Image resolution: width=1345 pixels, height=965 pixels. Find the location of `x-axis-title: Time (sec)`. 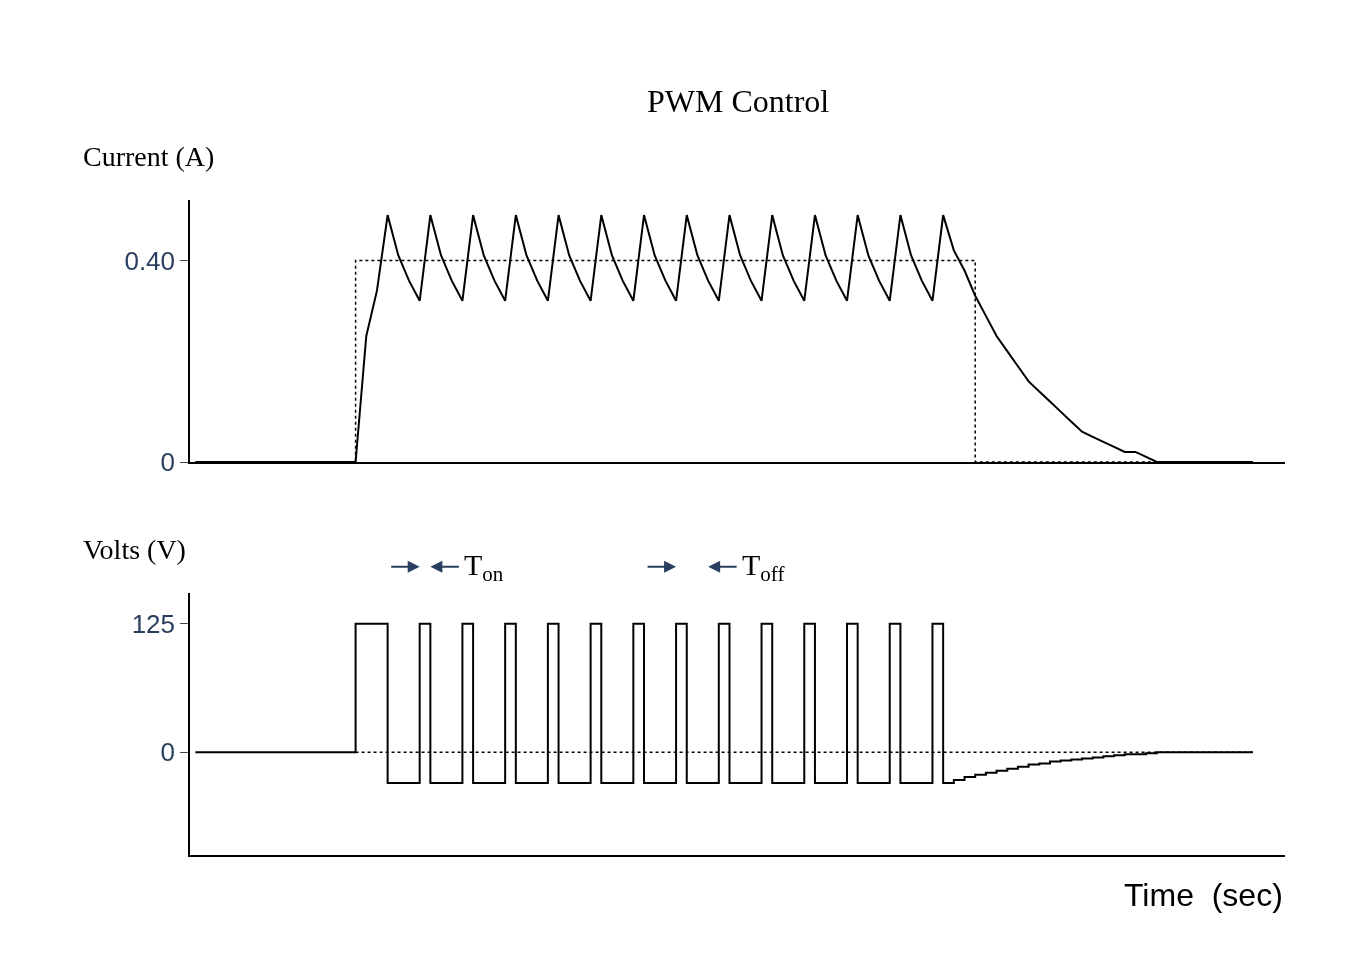

x-axis-title: Time (sec) is located at coordinates (1203, 895).